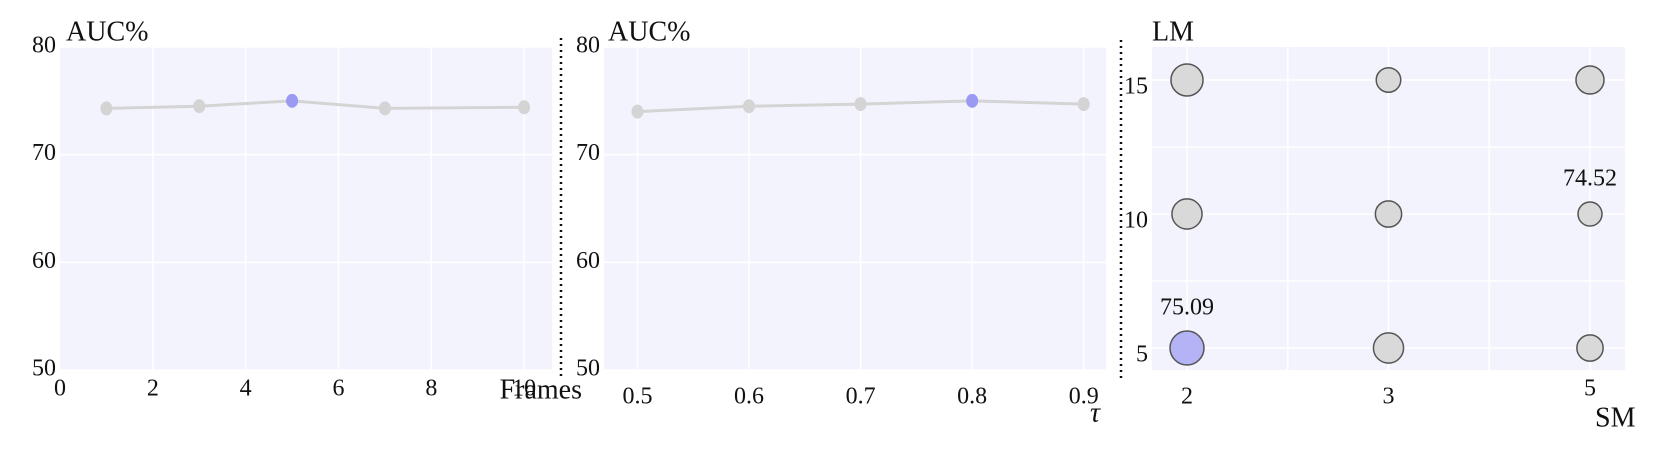 The width and height of the screenshot is (1661, 458). Describe the element at coordinates (1142, 355) in the screenshot. I see `y-tick-label: 5` at that location.